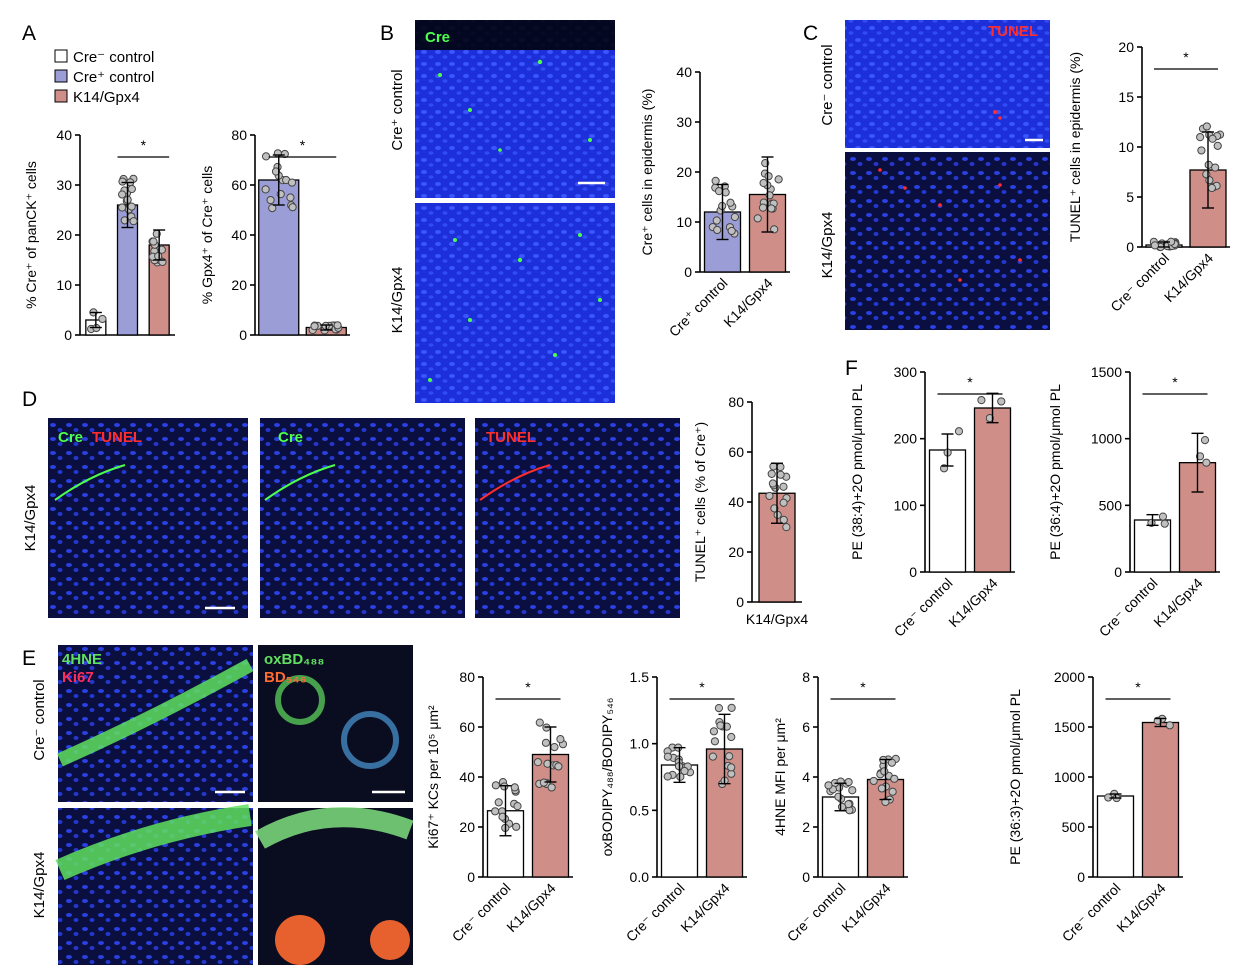 This screenshot has width=1257, height=975. I want to click on y-axis-label: PE (38:4)+2O pmol/μmol PL, so click(857, 472).